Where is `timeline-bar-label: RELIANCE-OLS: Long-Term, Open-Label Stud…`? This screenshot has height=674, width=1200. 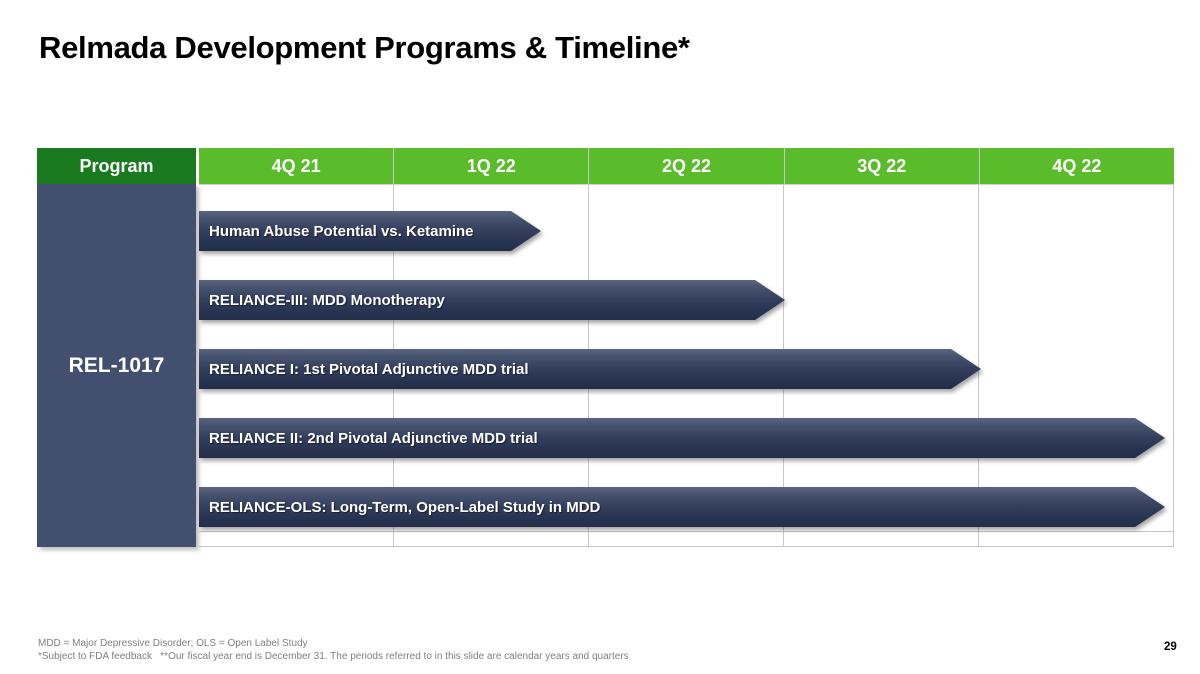 timeline-bar-label: RELIANCE-OLS: Long-Term, Open-Label Stud… is located at coordinates (405, 507).